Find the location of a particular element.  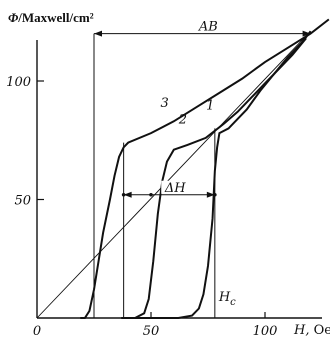

series-label-3: 3 is located at coordinates (165, 103).